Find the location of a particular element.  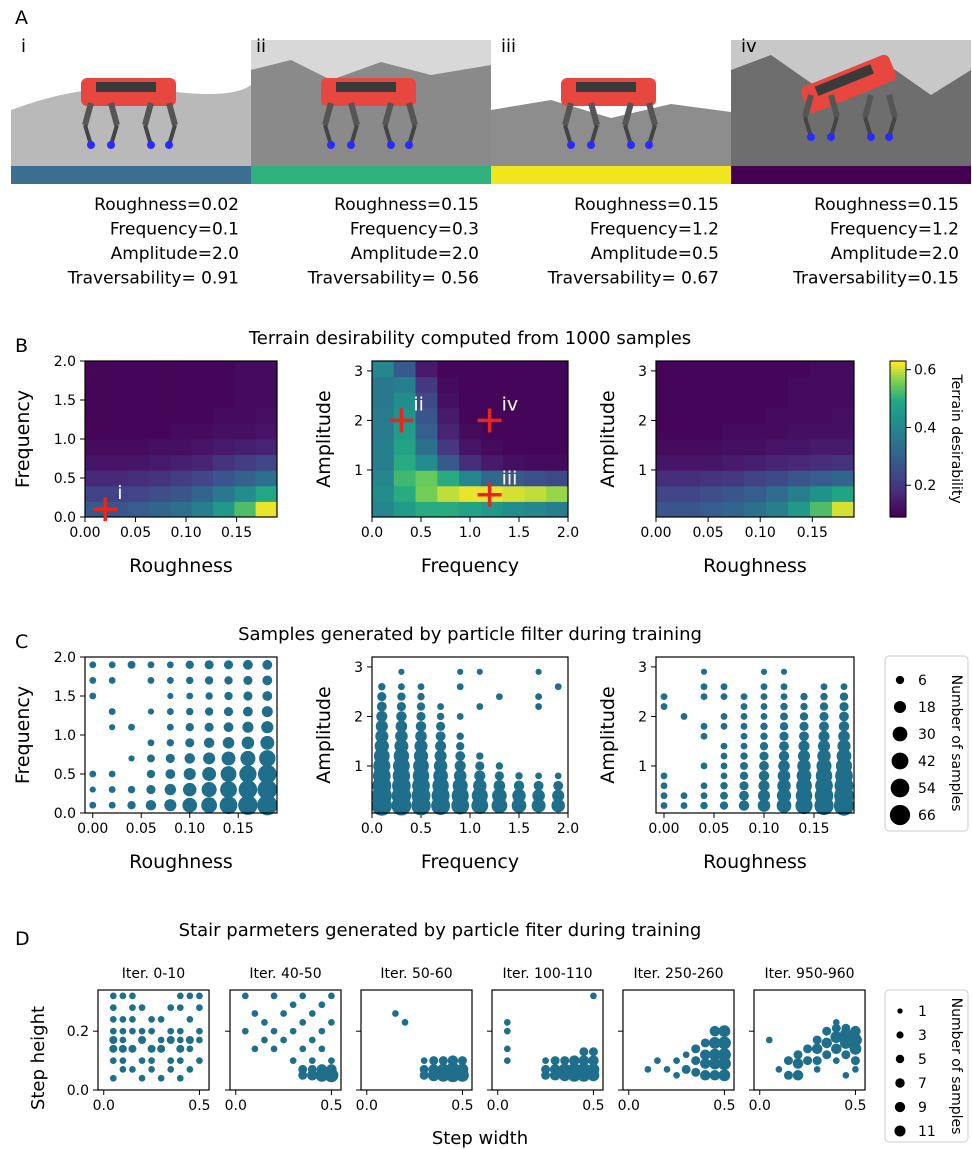

axes-frame is located at coordinates (181, 439).